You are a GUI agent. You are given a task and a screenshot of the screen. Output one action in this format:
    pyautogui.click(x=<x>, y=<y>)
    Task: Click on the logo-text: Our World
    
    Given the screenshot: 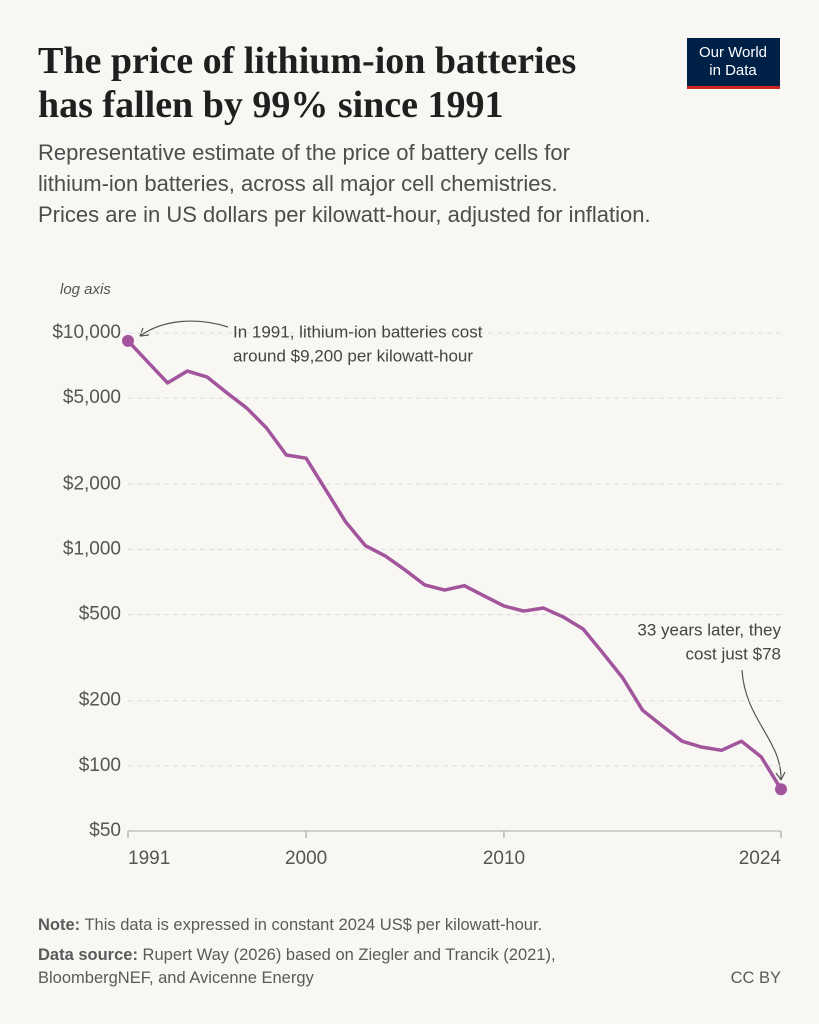 What is the action you would take?
    pyautogui.click(x=733, y=52)
    